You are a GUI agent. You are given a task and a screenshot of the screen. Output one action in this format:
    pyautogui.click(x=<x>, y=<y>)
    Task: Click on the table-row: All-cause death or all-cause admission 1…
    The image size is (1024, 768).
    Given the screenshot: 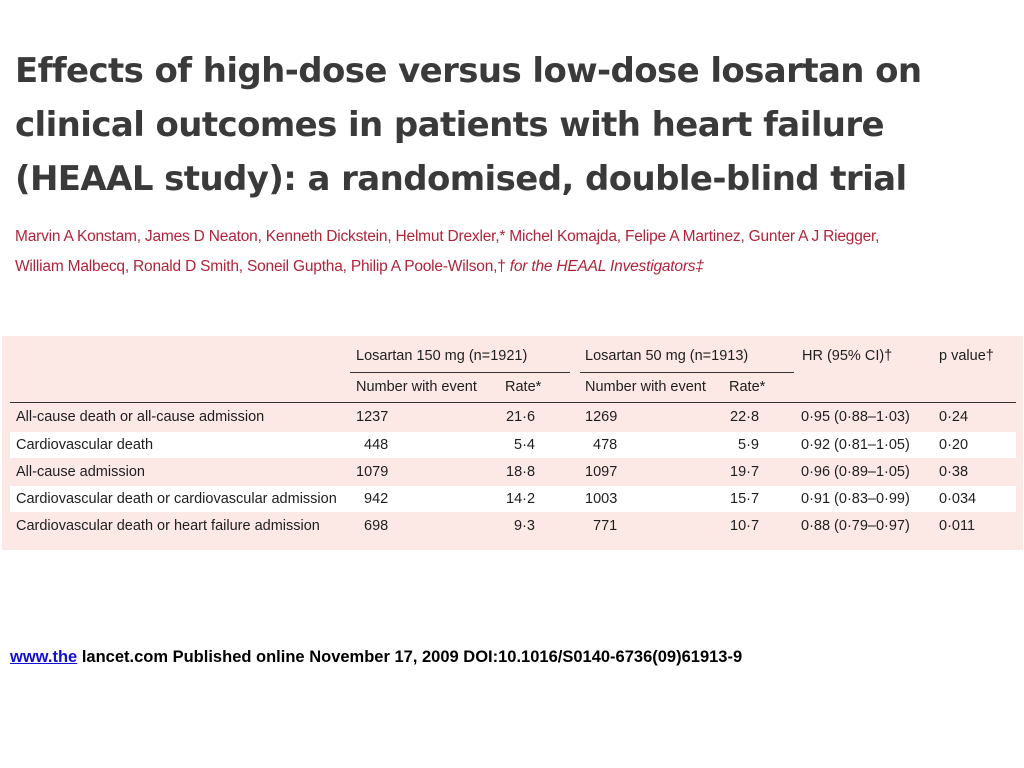 What is the action you would take?
    pyautogui.click(x=513, y=417)
    